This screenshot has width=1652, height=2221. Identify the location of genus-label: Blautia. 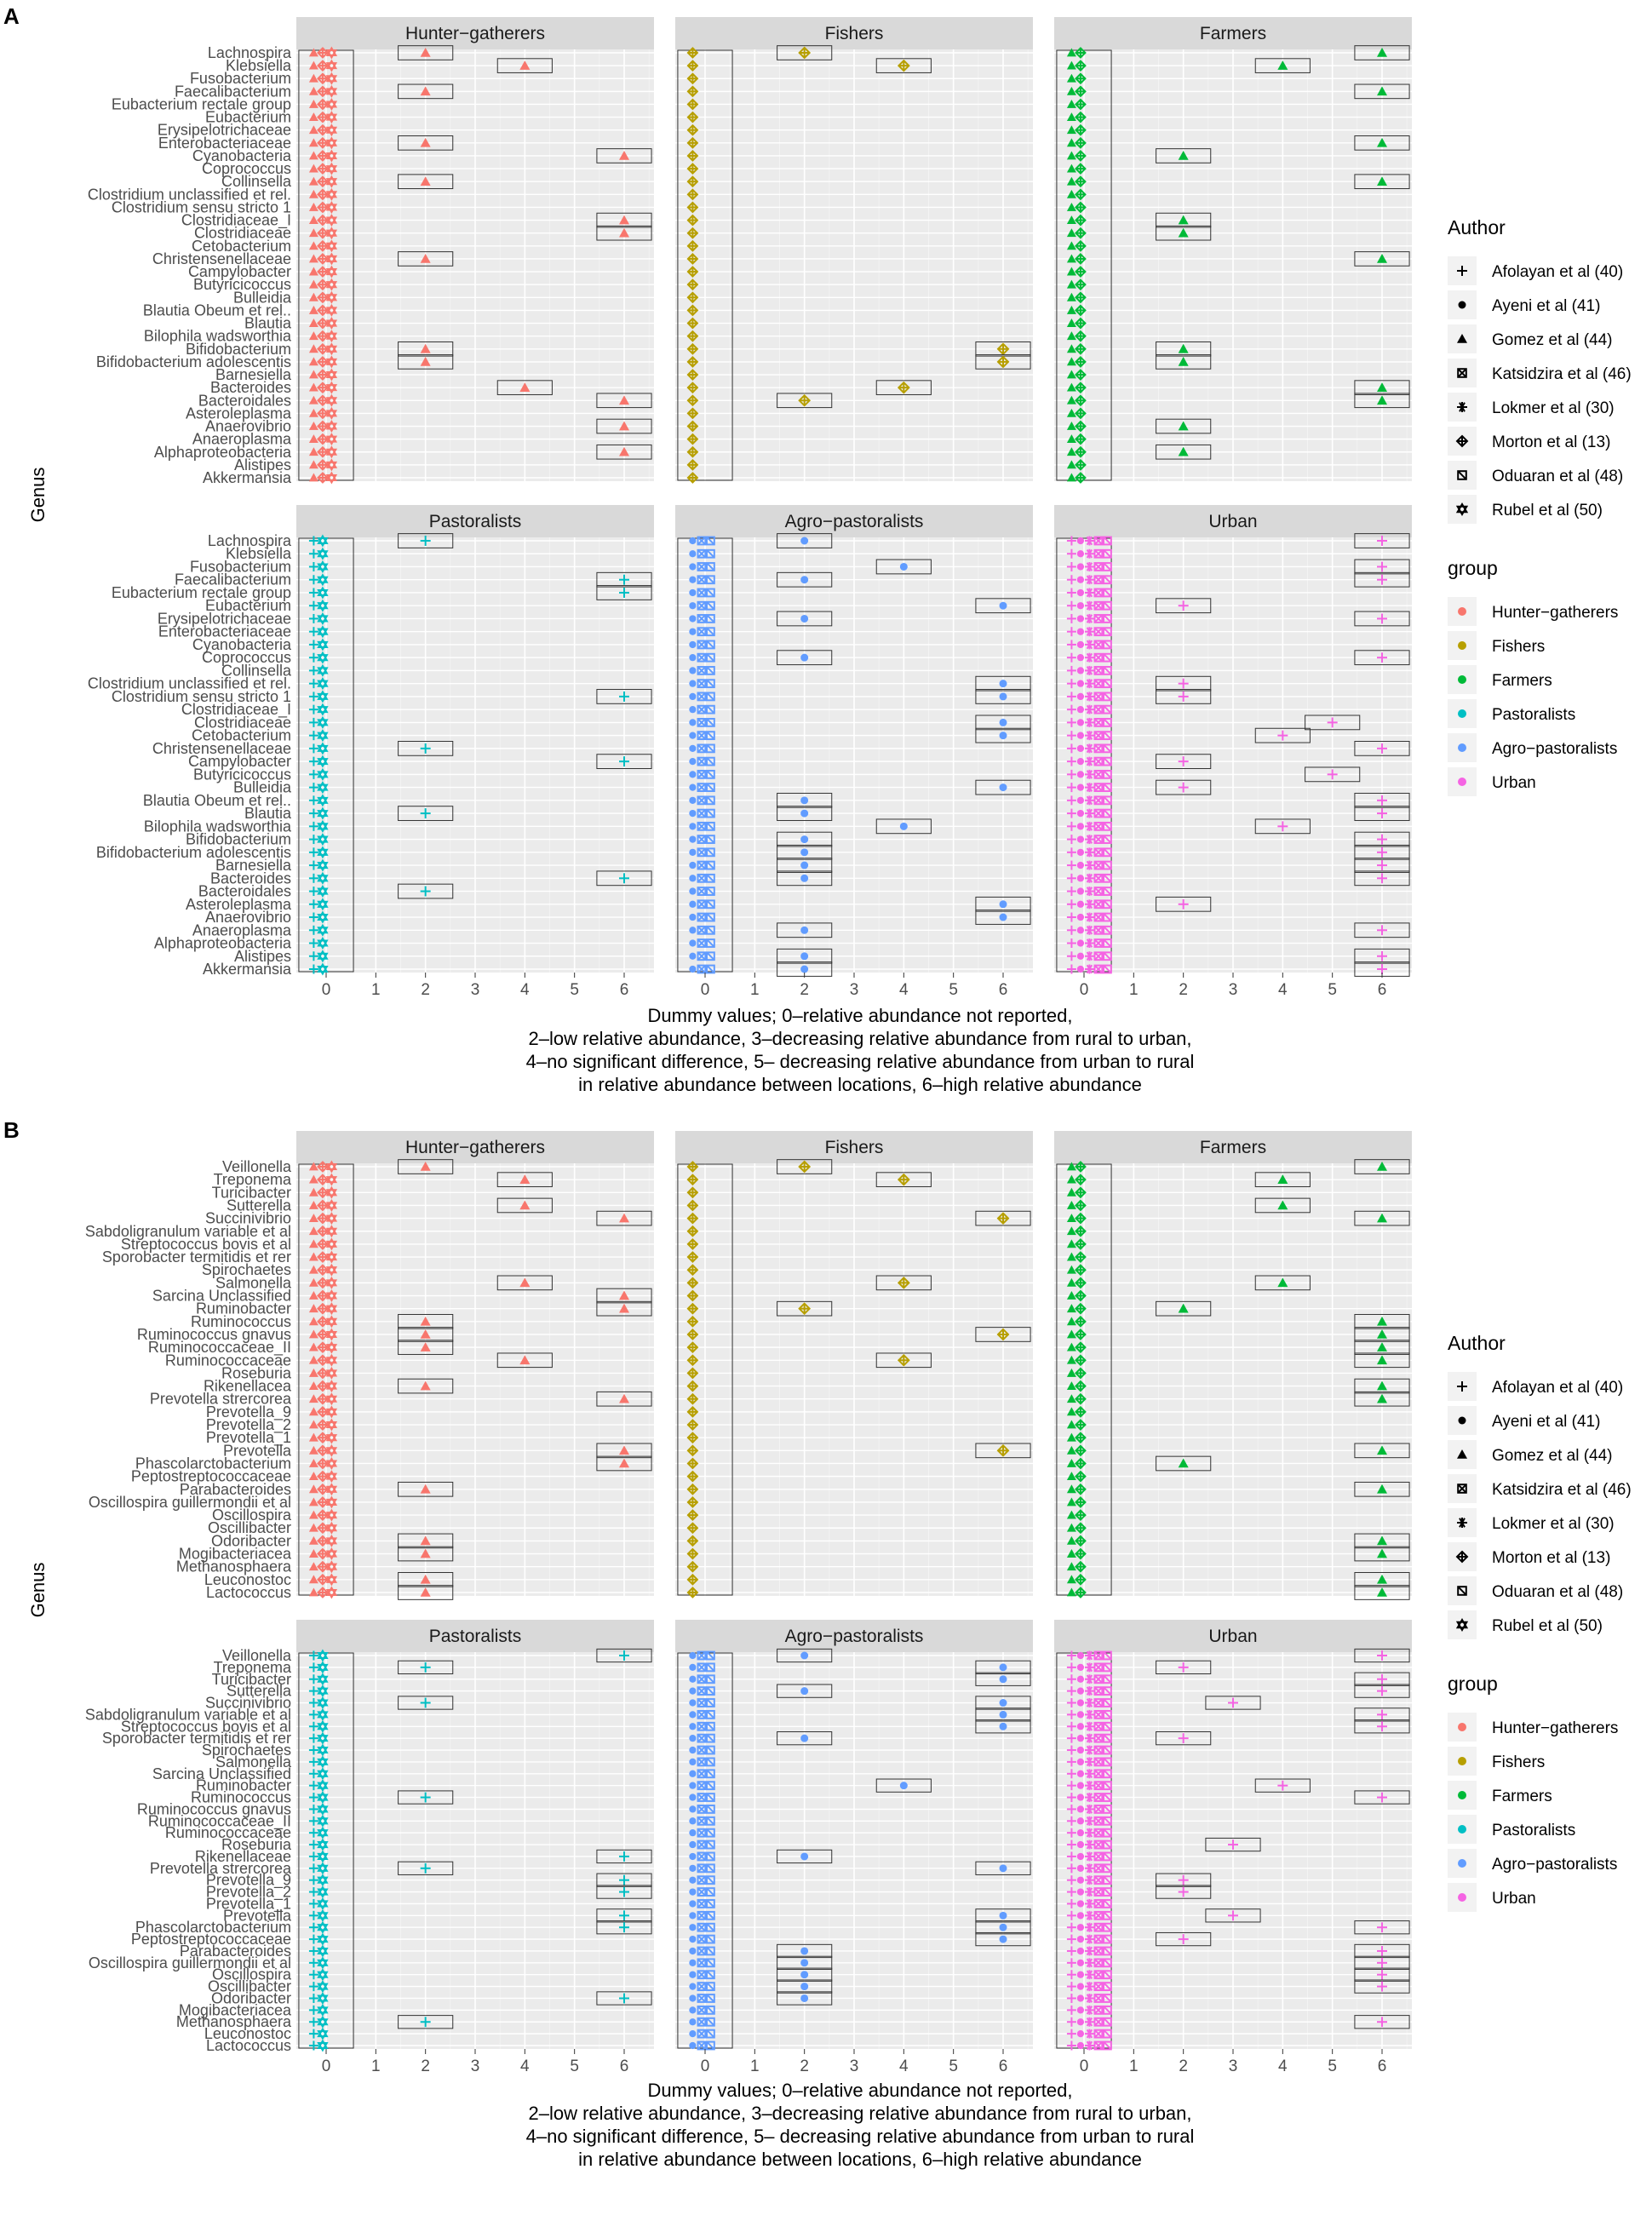
(268, 324).